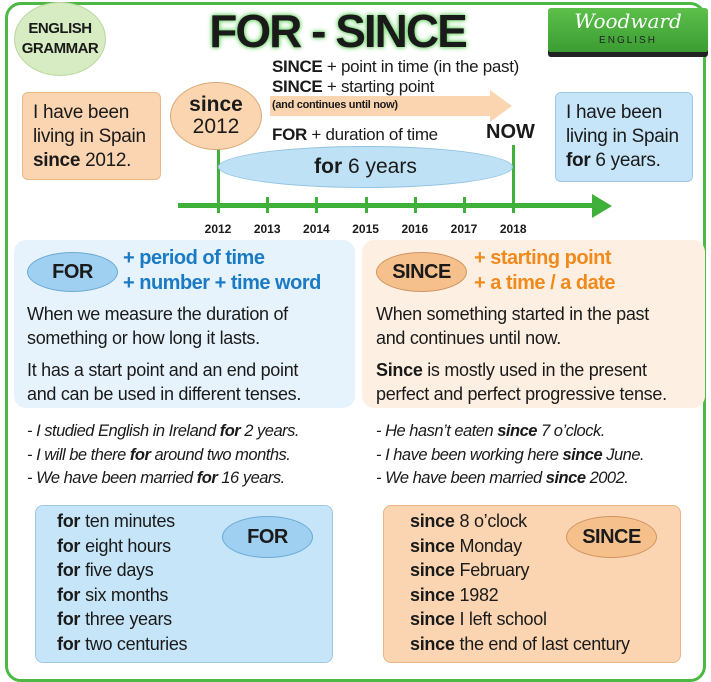 The image size is (711, 682). What do you see at coordinates (365, 167) in the screenshot?
I see `for-6-years-bubble: for 6 years` at bounding box center [365, 167].